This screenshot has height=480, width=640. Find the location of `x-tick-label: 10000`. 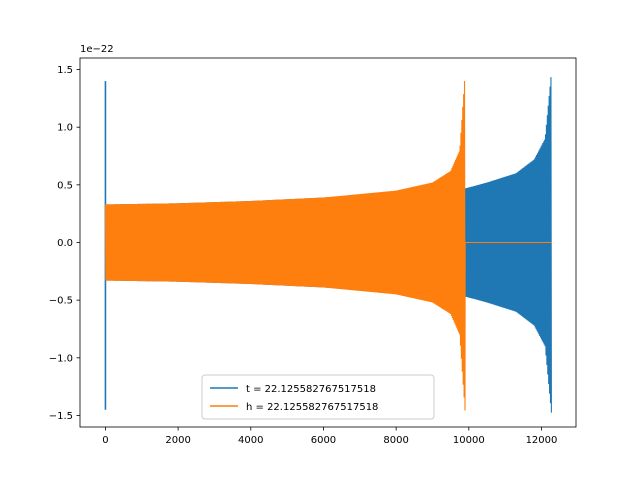

x-tick-label: 10000 is located at coordinates (469, 440).